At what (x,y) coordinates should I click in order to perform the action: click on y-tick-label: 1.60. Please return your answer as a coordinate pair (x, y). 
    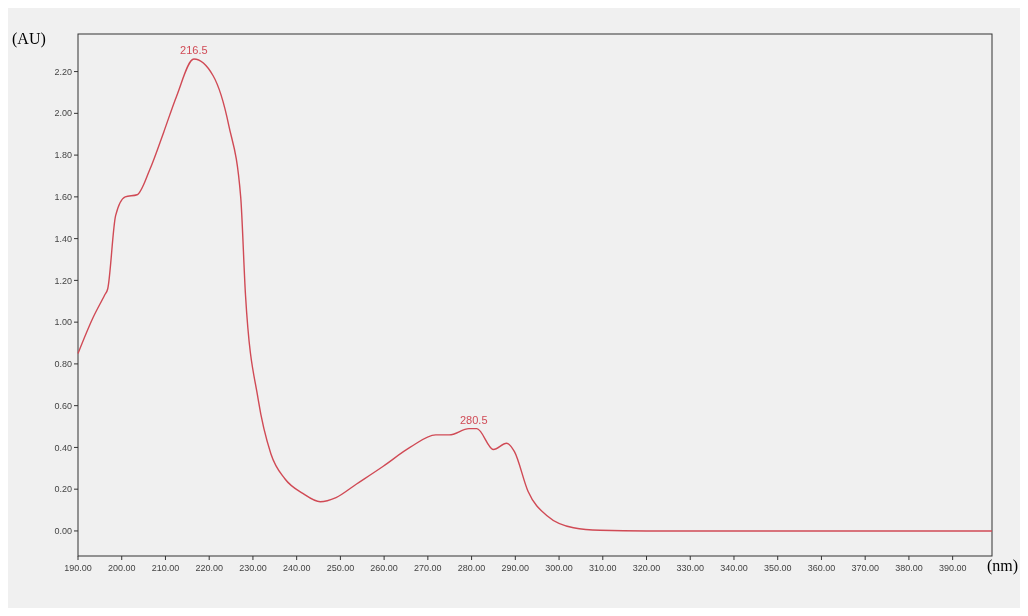
    Looking at the image, I should click on (63, 197).